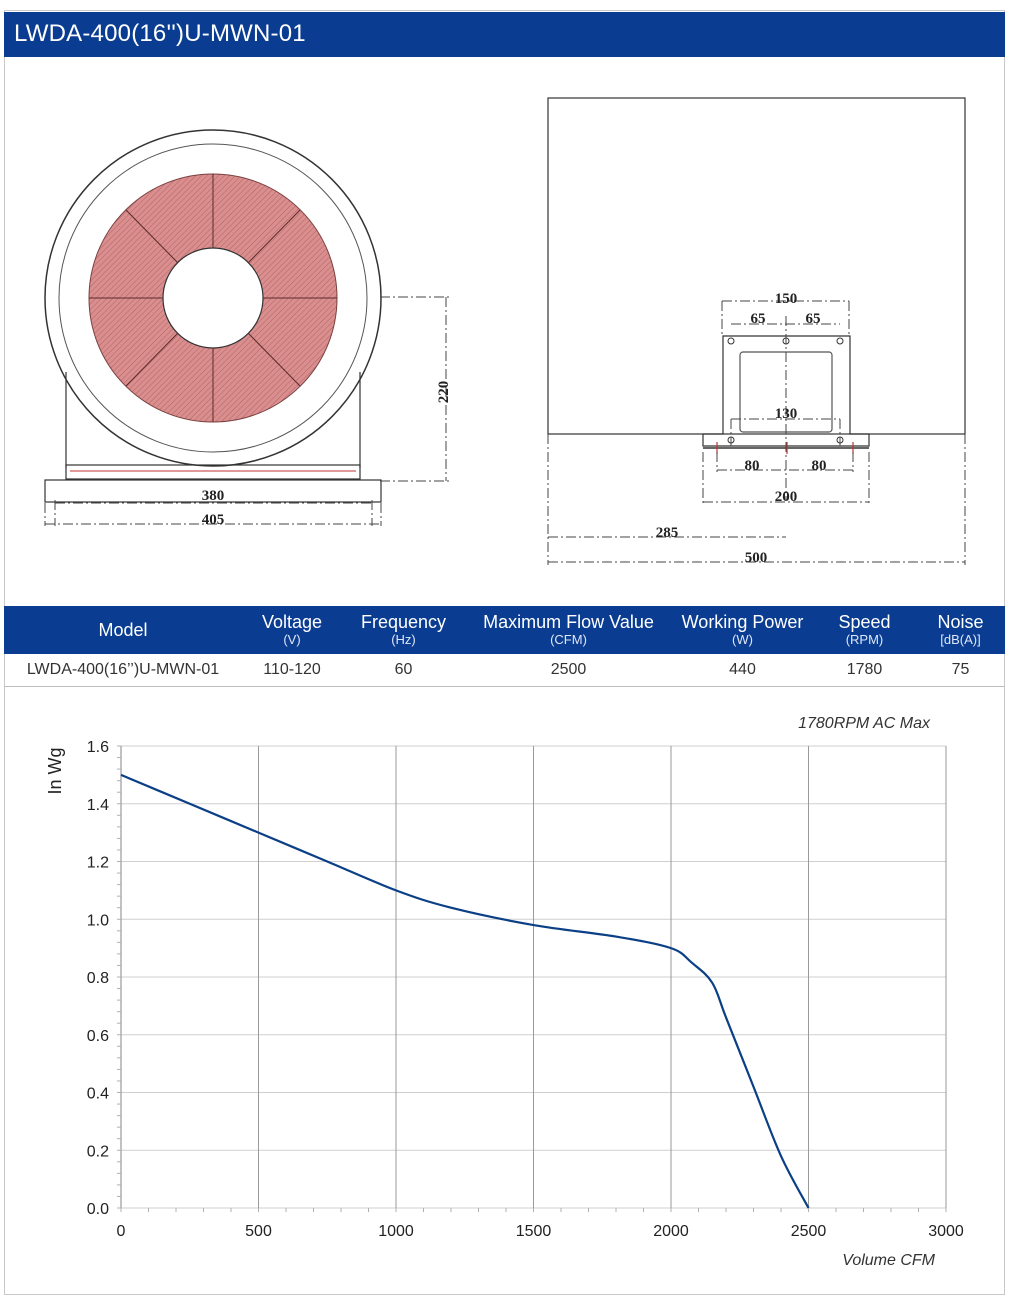  What do you see at coordinates (213, 520) in the screenshot?
I see `dim-base-outer: 405` at bounding box center [213, 520].